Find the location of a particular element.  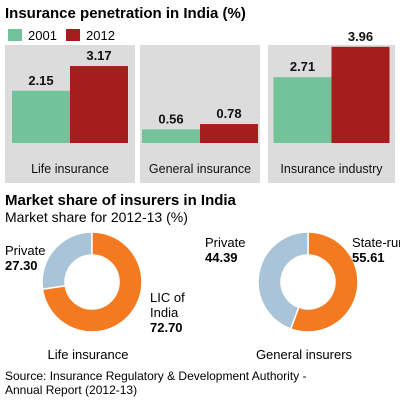

general-state-run-label: State-run is located at coordinates (376, 242).